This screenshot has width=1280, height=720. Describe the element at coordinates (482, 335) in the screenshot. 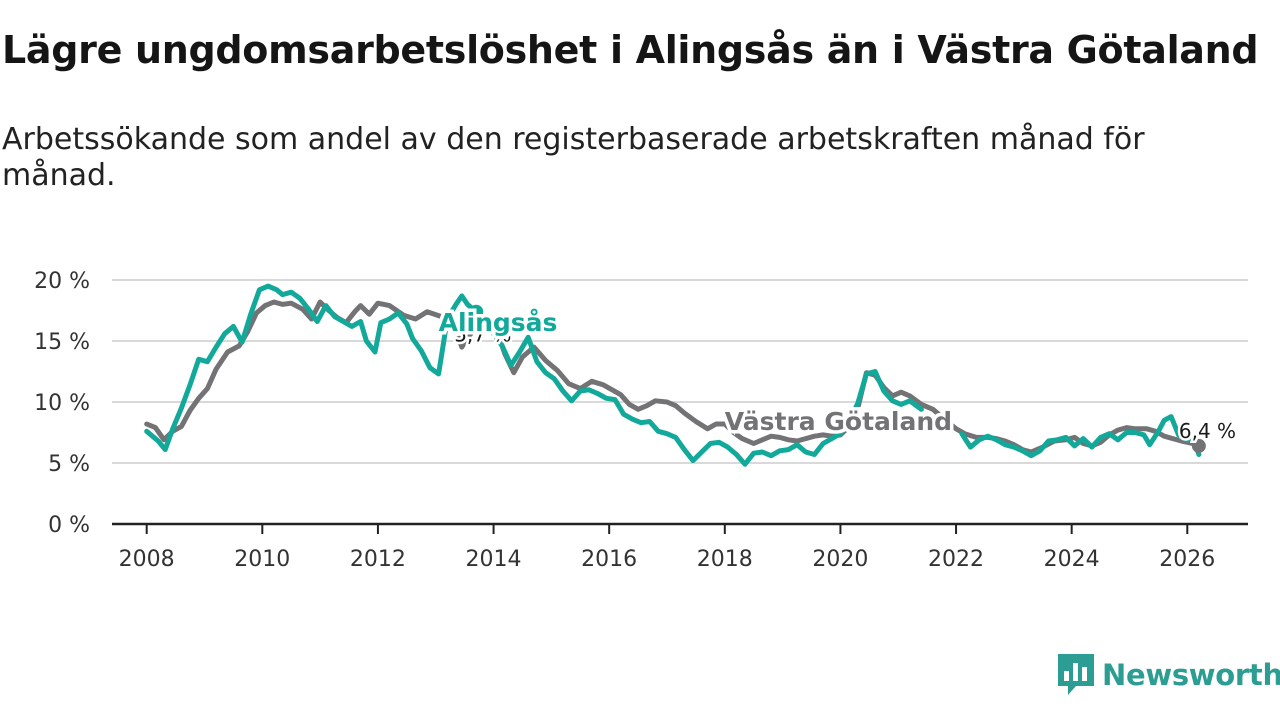

I see `end-value-label-alingsas: 5,7 %` at that location.